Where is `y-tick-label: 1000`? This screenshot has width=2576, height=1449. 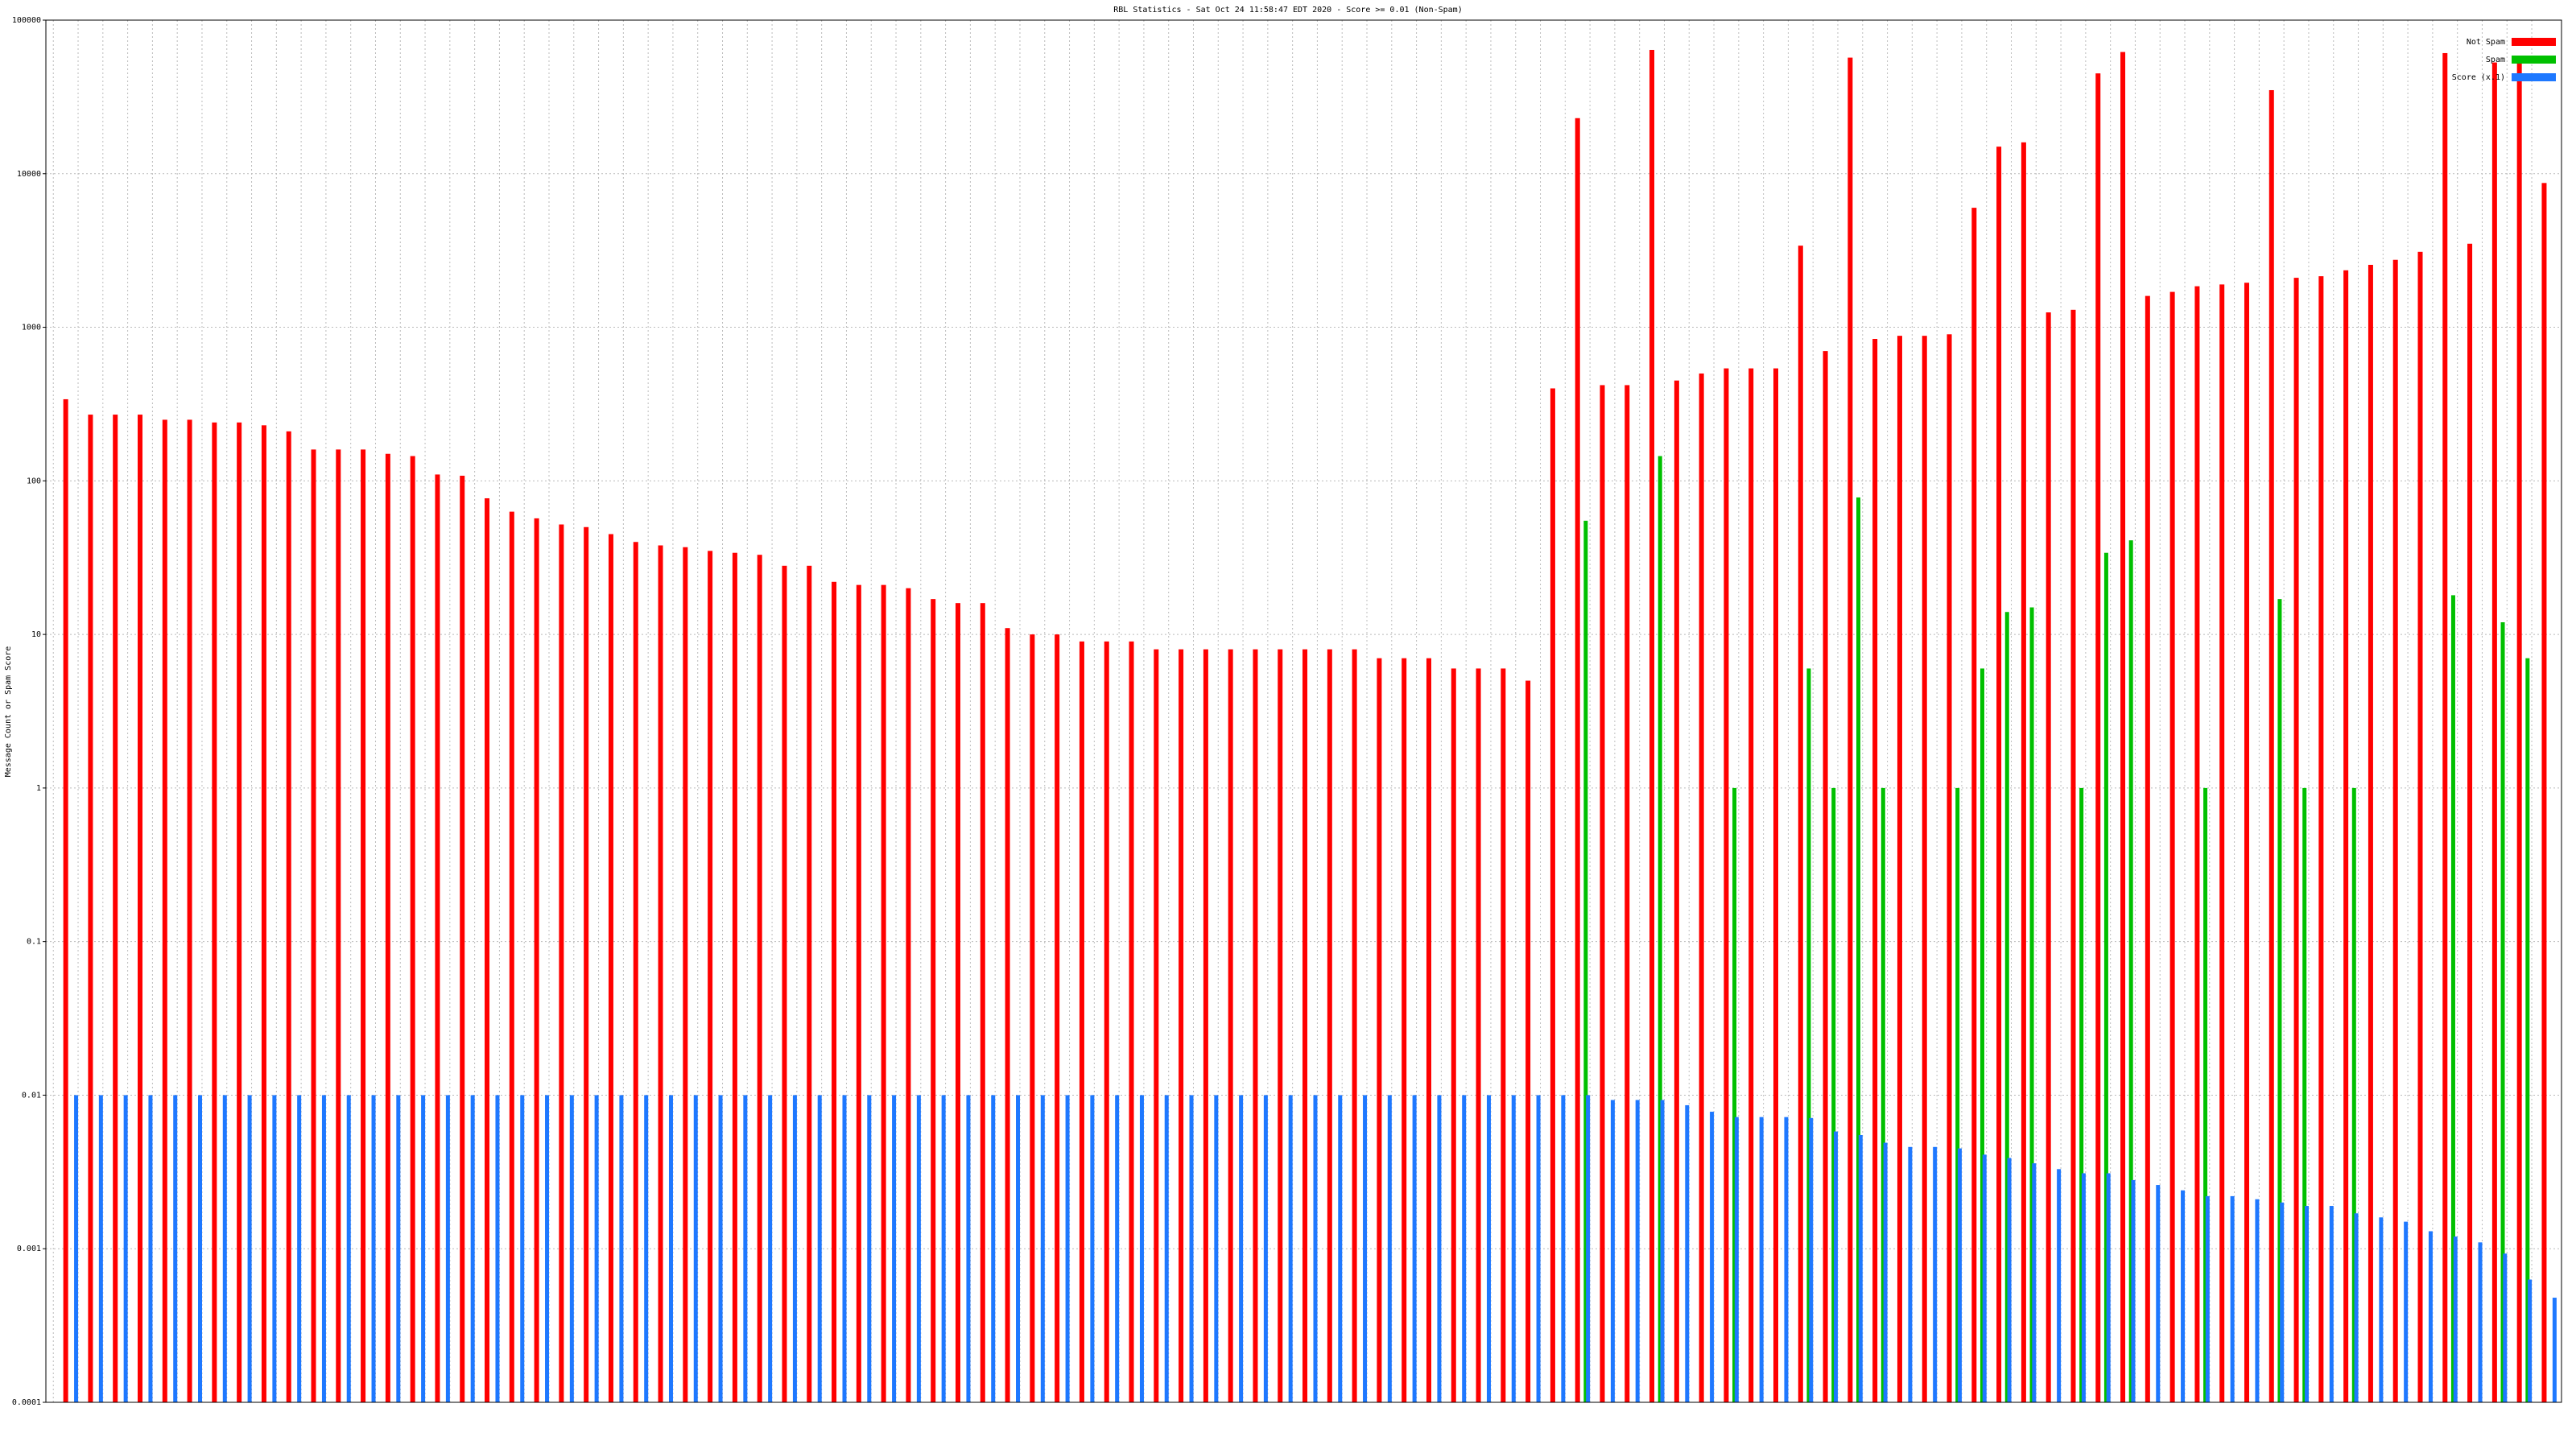
y-tick-label: 1000 is located at coordinates (31, 328).